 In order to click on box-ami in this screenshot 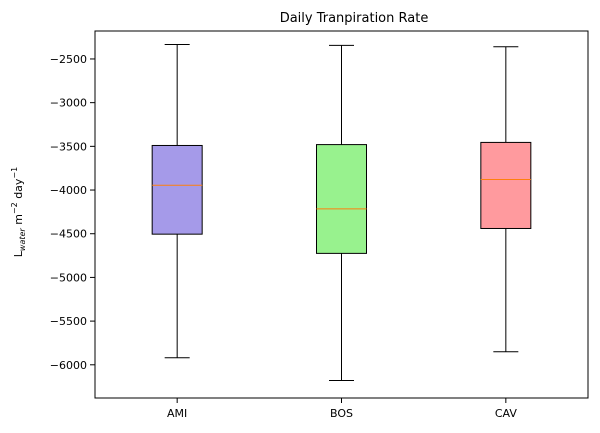, I will do `click(177, 201)`.